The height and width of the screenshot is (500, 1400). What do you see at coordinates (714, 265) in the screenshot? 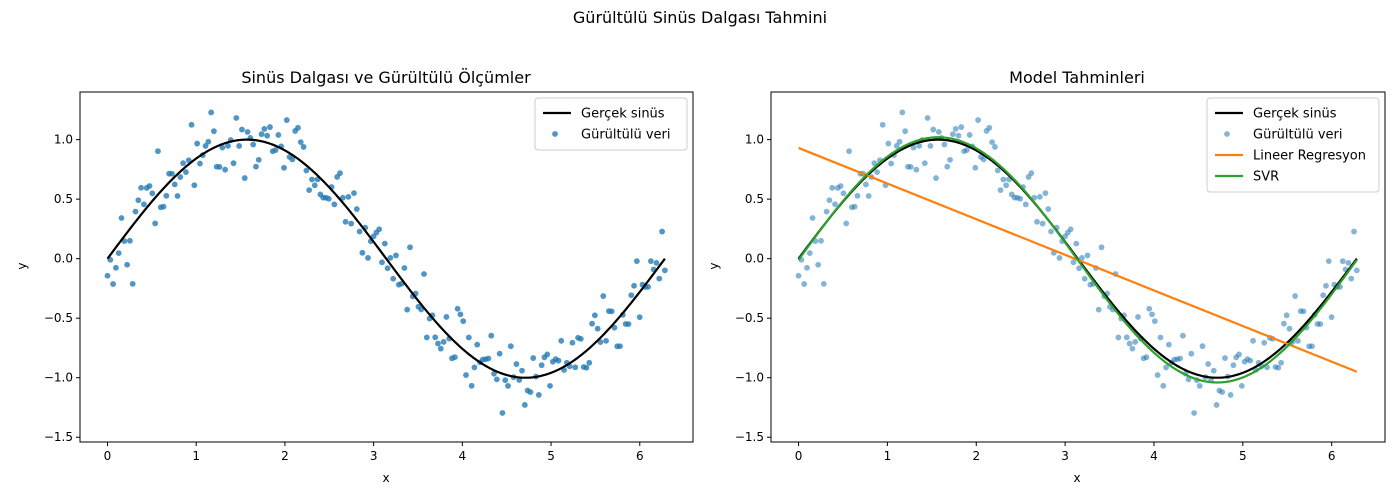
I see `y-axis-label: y` at bounding box center [714, 265].